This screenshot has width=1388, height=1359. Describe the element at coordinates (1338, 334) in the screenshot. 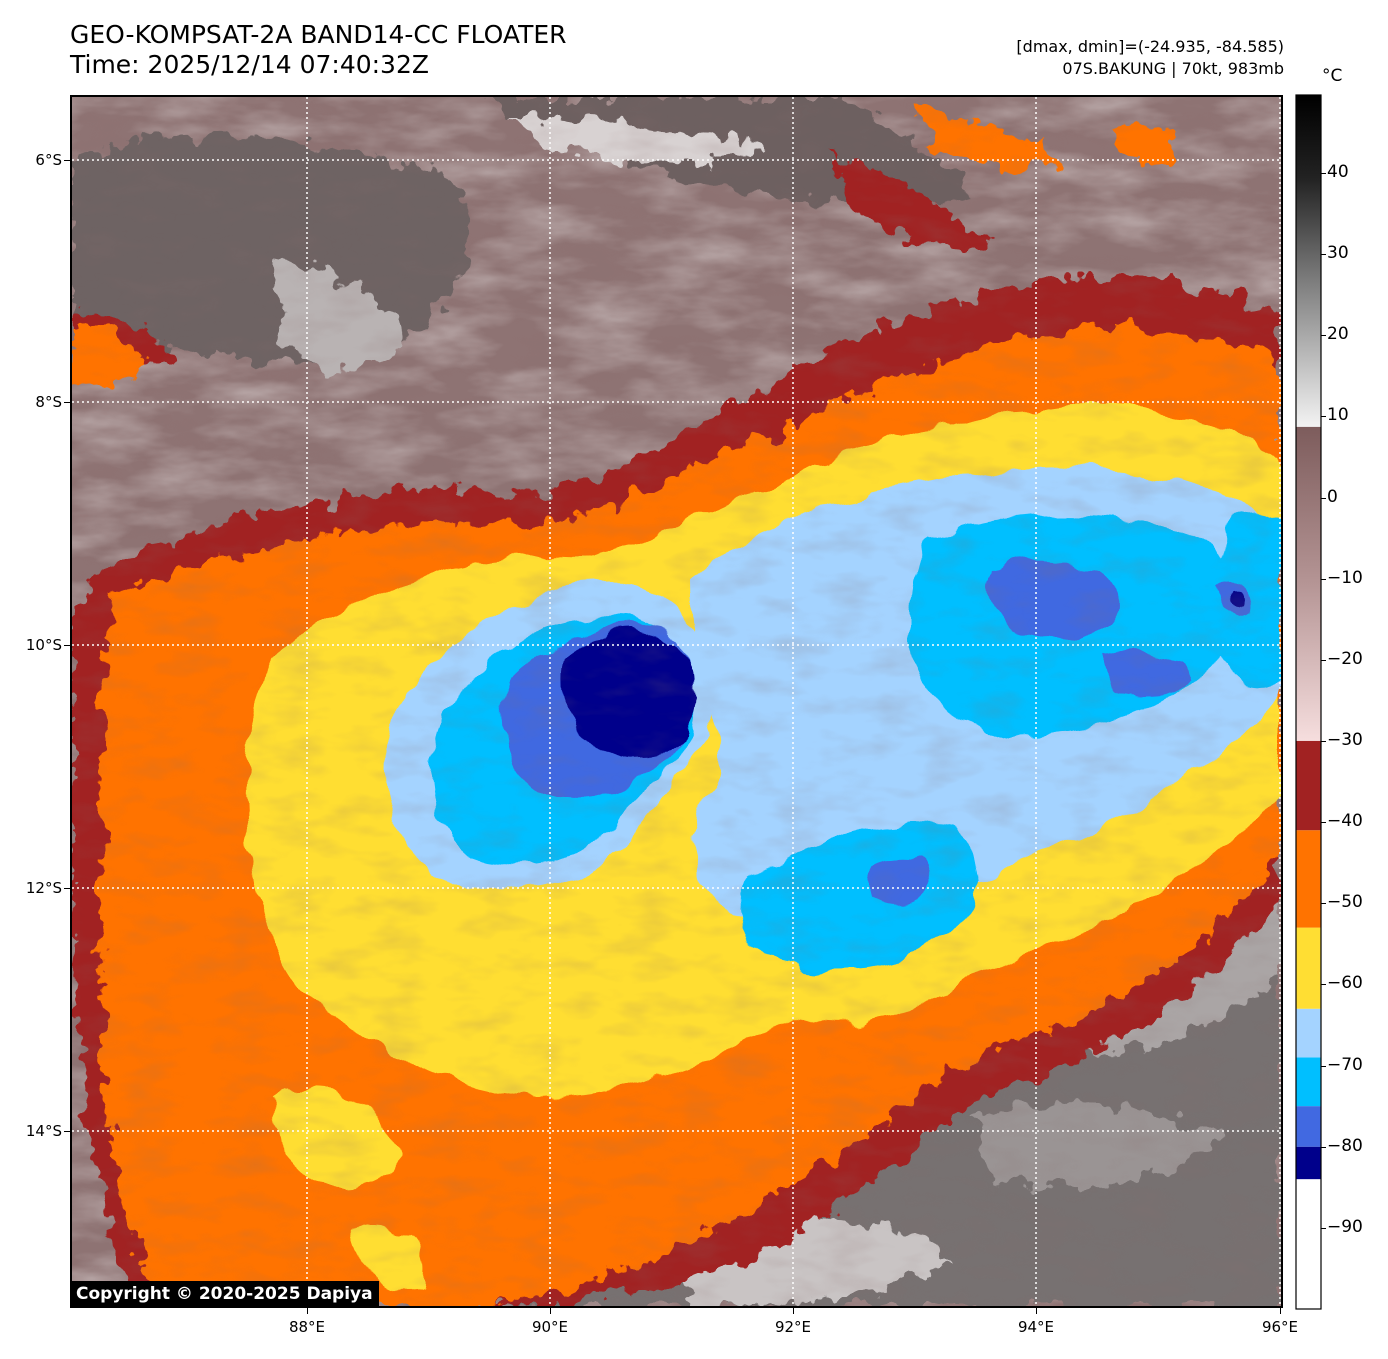

I see `colorbar-tick-label: 20` at that location.